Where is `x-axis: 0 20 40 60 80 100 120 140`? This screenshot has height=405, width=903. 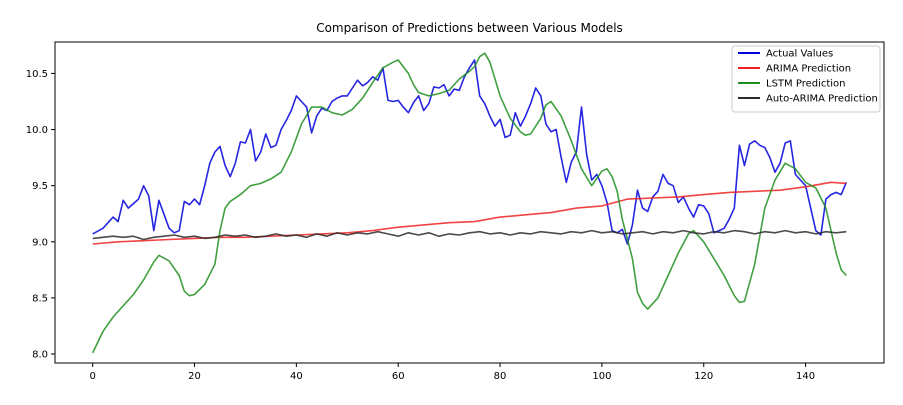
x-axis: 0 20 40 60 80 100 120 140 is located at coordinates (452, 372).